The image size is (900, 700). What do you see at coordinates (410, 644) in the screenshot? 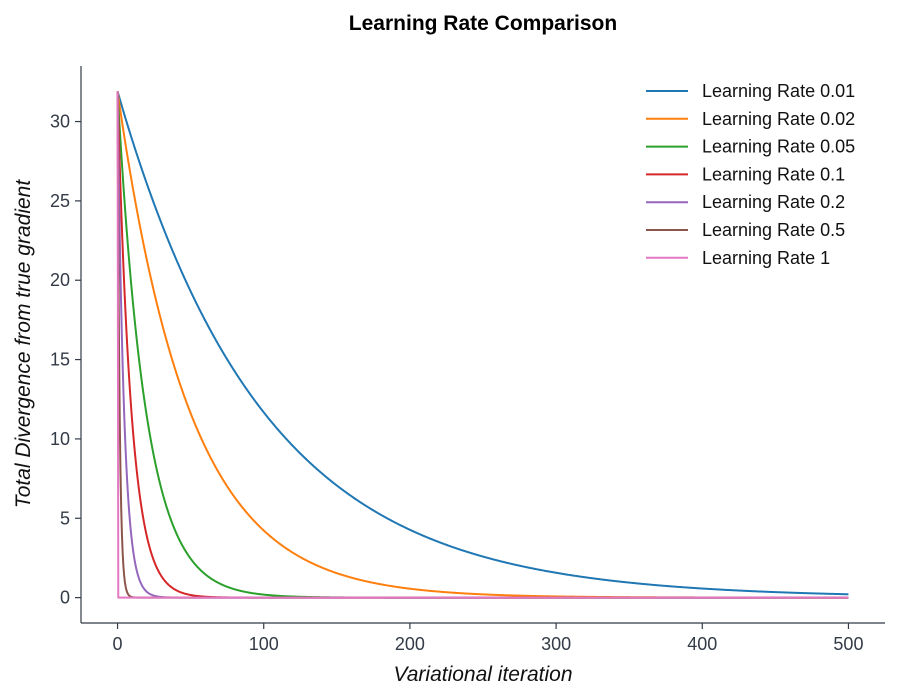
I see `x-tick-label: 200` at bounding box center [410, 644].